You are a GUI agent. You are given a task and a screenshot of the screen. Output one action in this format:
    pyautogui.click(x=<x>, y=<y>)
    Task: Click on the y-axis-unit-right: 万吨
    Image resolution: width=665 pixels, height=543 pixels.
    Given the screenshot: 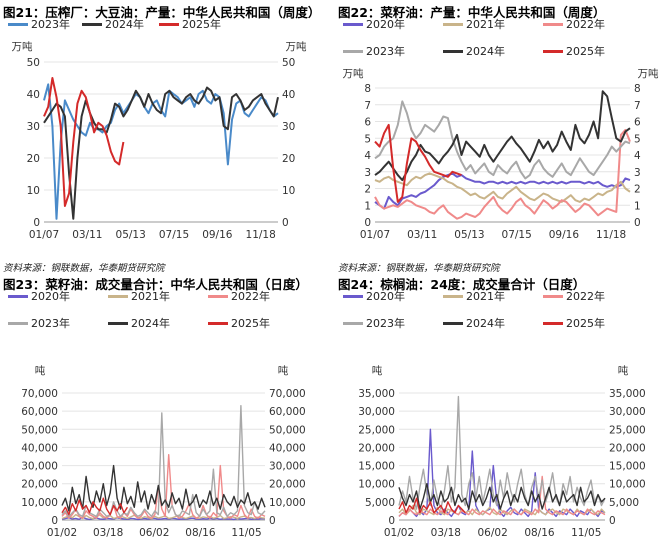 What is the action you would take?
    pyautogui.click(x=648, y=73)
    